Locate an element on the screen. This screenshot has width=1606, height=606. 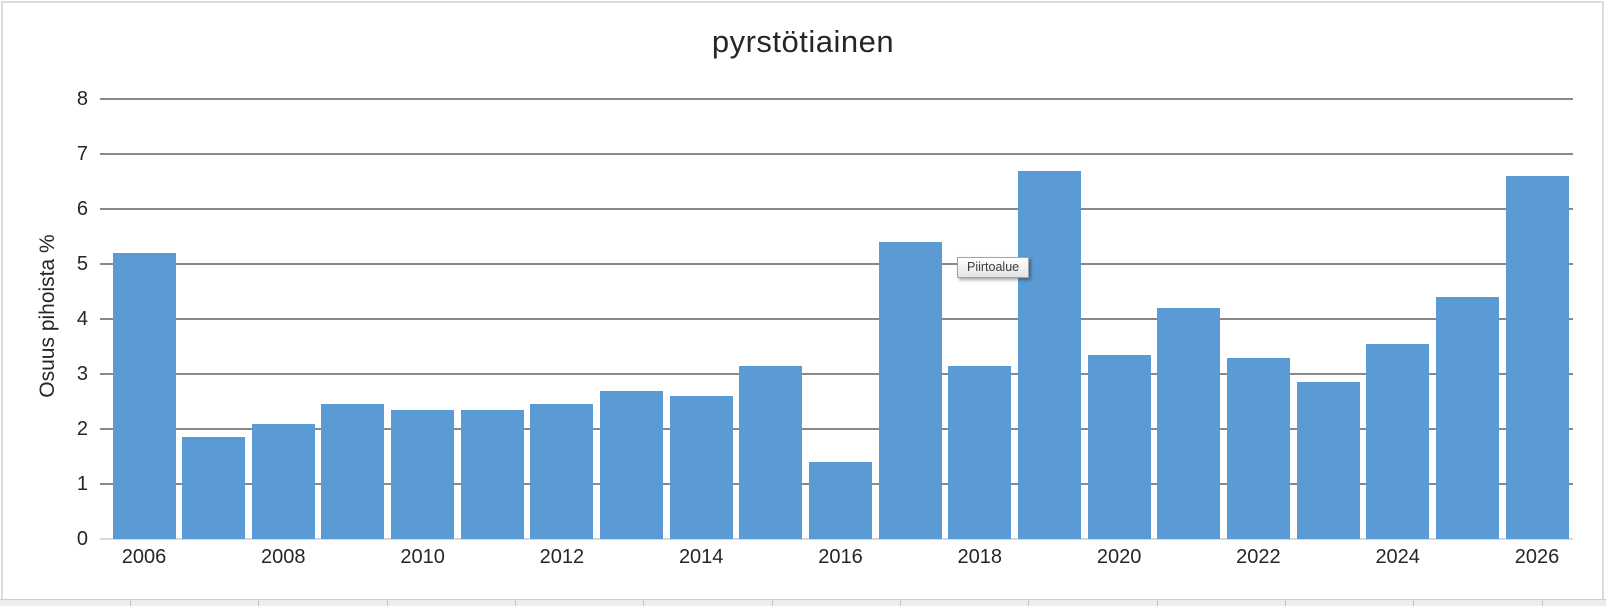
bar-2017 is located at coordinates (910, 390).